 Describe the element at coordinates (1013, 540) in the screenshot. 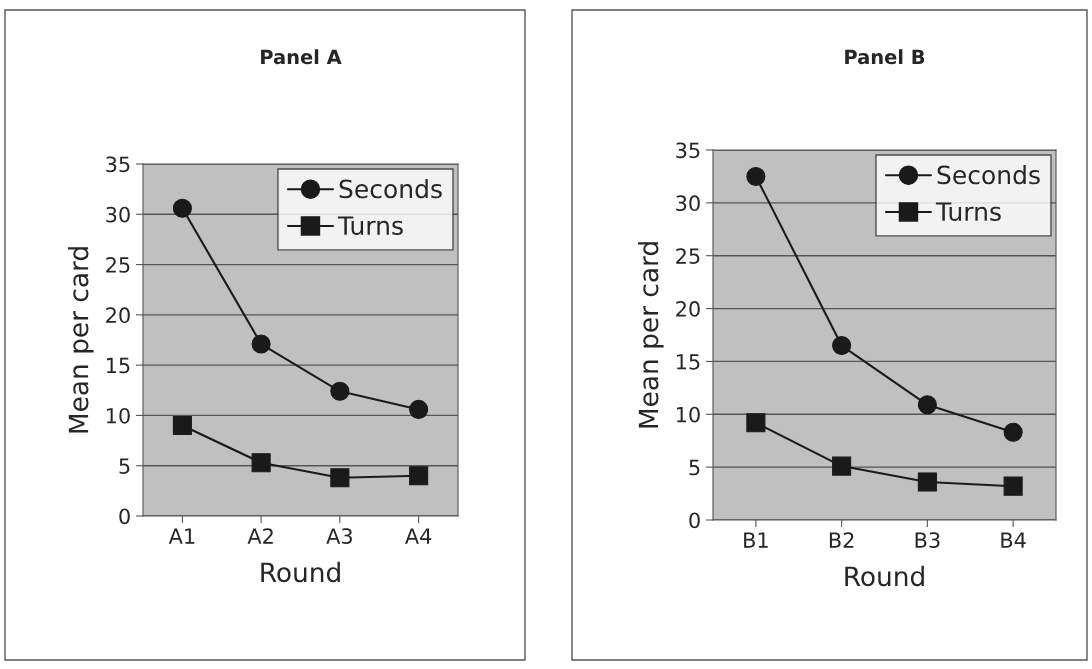

I see `x-tick-label: B4` at that location.